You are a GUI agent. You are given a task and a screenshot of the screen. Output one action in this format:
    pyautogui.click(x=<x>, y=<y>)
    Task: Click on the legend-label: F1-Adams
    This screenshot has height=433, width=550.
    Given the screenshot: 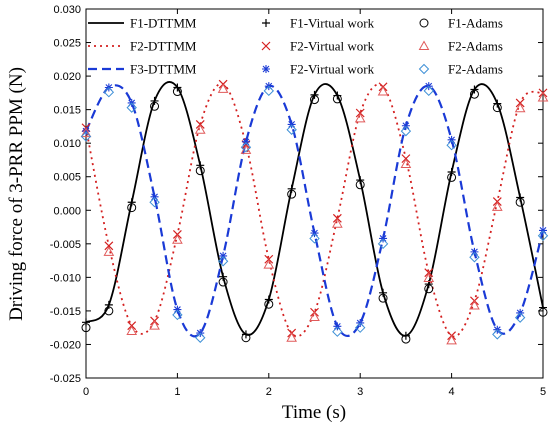 What is the action you would take?
    pyautogui.click(x=475, y=23)
    